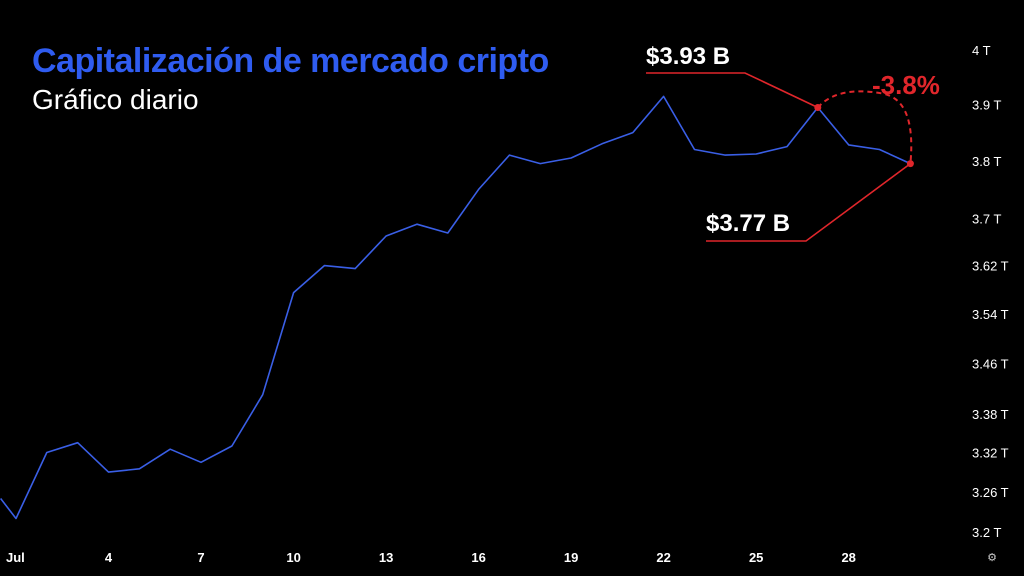 The width and height of the screenshot is (1024, 576). I want to click on chart-title: Capitalización de mercado cripto, so click(290, 61).